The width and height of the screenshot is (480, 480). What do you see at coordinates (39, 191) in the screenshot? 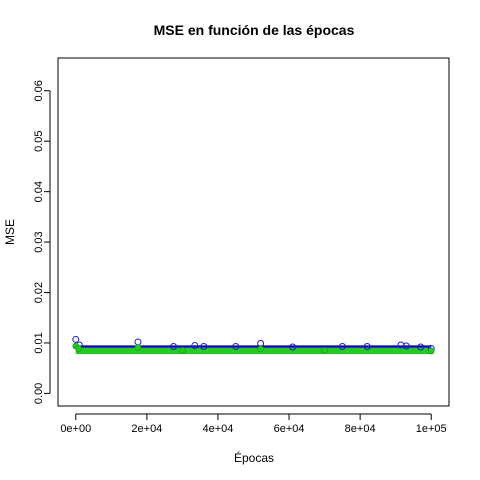
I see `y-tick-label: 0.04` at bounding box center [39, 191].